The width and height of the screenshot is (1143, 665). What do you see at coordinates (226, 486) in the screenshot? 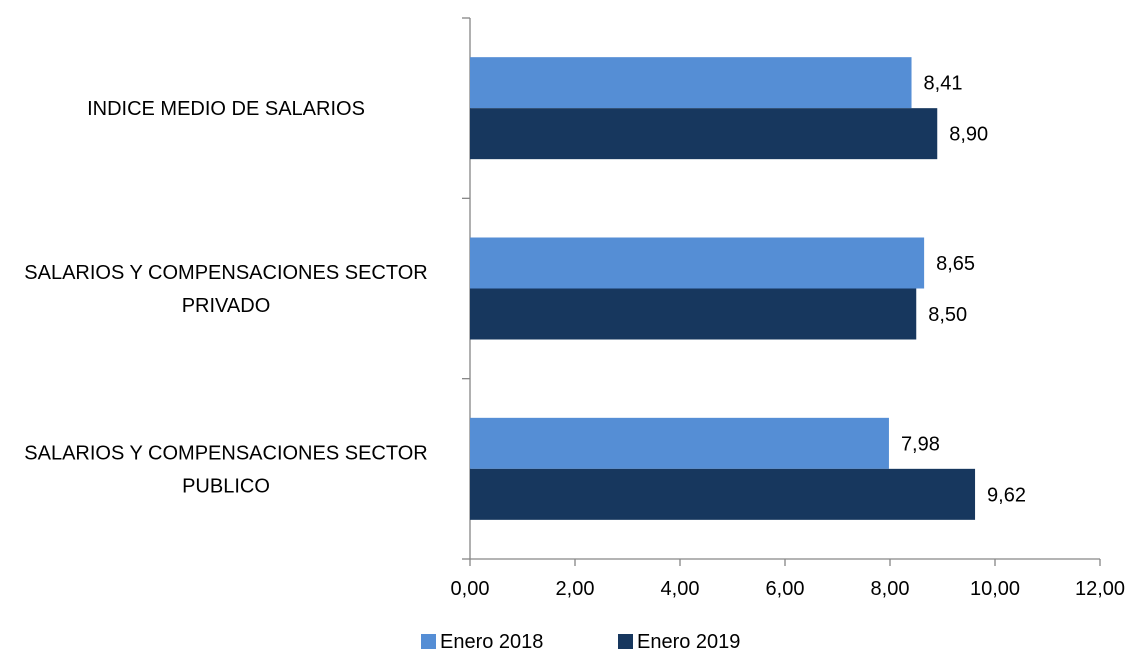
I see `category-label: PUBLICO` at bounding box center [226, 486].